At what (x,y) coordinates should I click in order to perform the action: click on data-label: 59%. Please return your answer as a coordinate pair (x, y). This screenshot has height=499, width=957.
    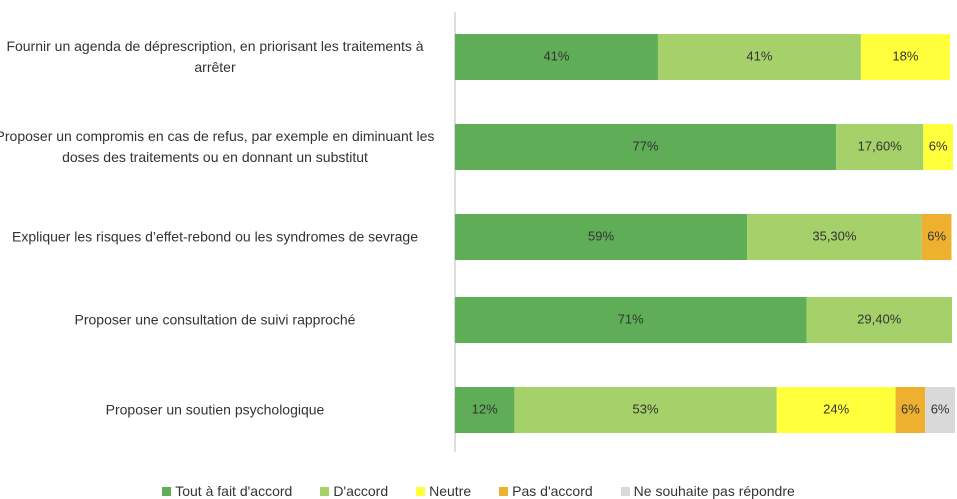
    Looking at the image, I should click on (601, 235).